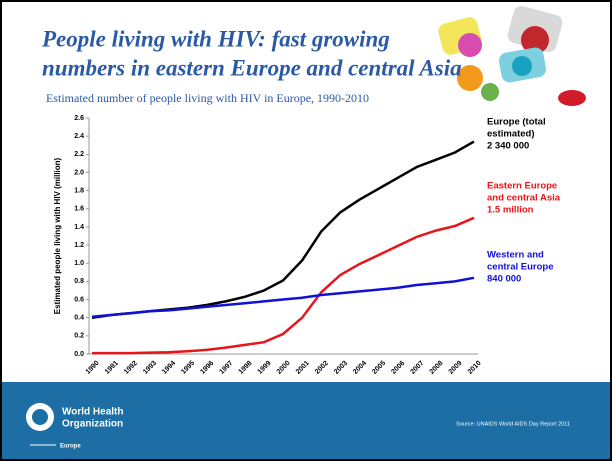 The width and height of the screenshot is (612, 461). I want to click on y-tick-label: 2.2, so click(79, 154).